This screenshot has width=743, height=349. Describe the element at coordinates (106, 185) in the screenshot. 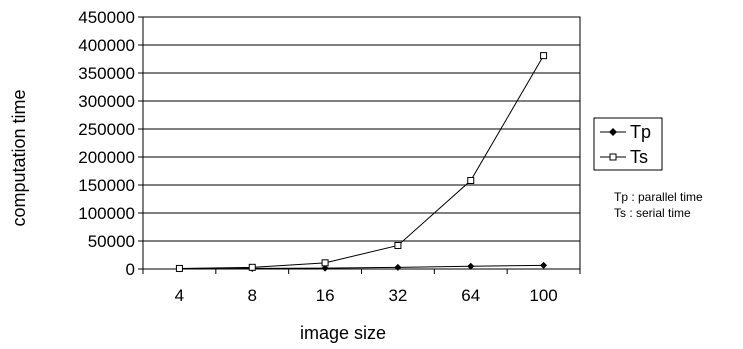

I see `y-tick-label: 150000` at that location.